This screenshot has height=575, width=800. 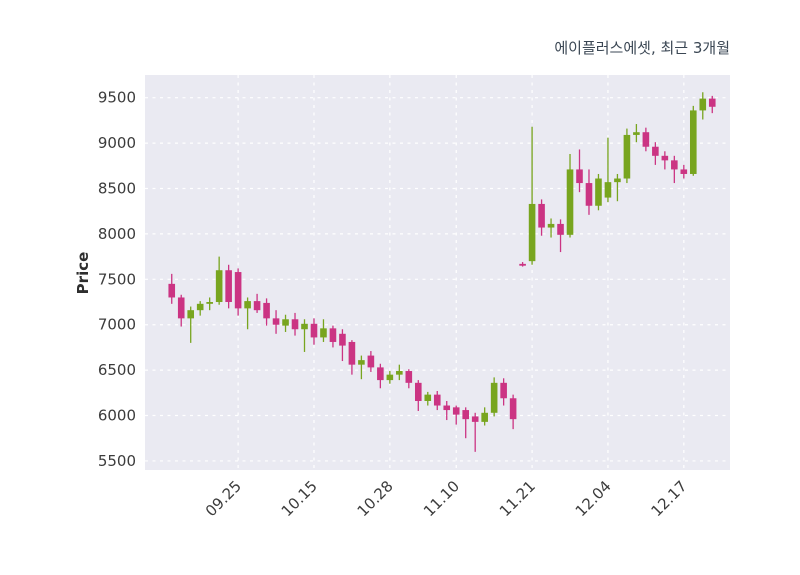 I want to click on x-axis-ticks: 09.25 10.15 10.28 11.10 11.21 12.04 12.17, so click(x=446, y=498).